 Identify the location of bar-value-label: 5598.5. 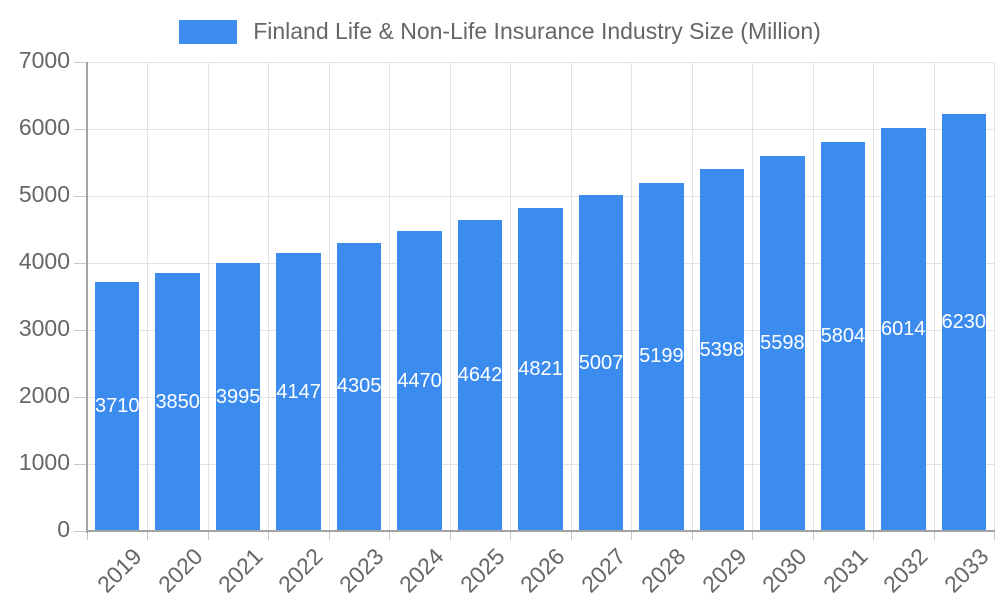
(782, 342).